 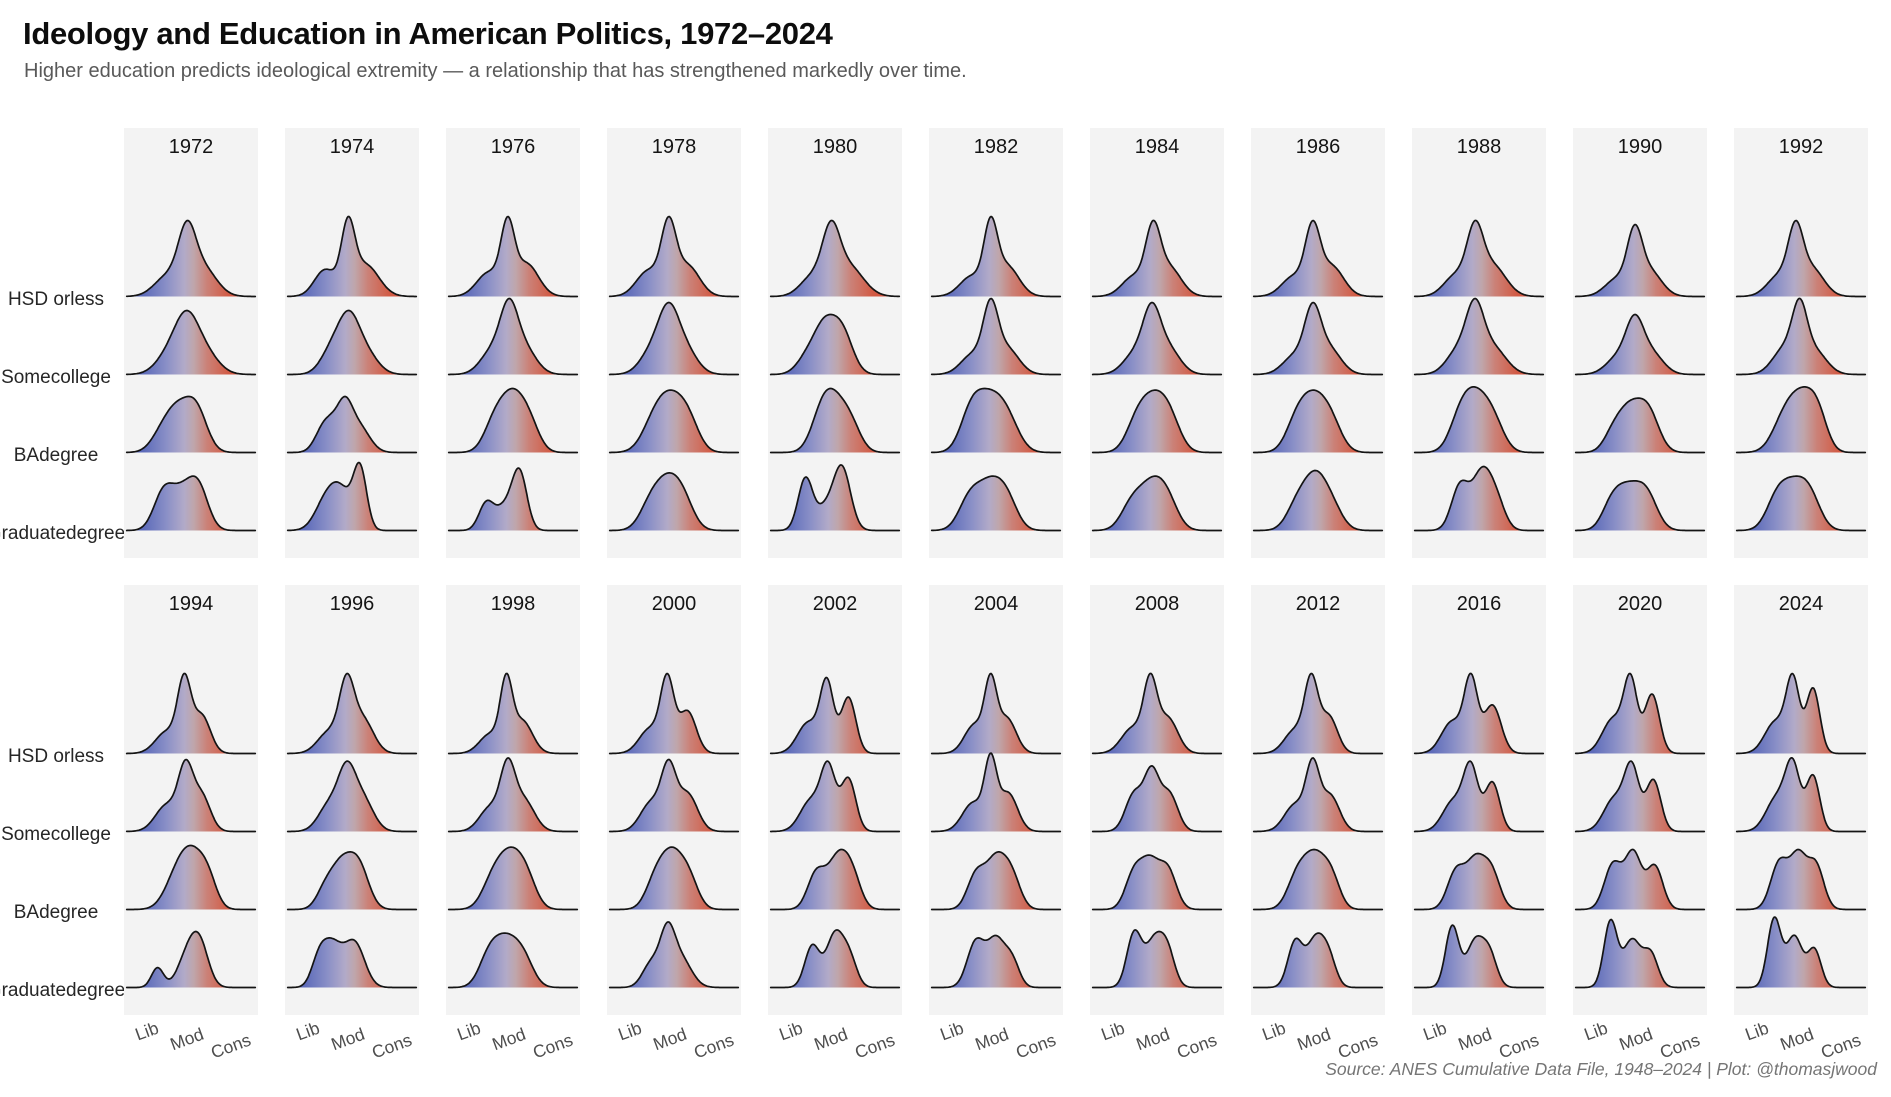 I want to click on density-plot-1992-row1, so click(x=1801, y=326).